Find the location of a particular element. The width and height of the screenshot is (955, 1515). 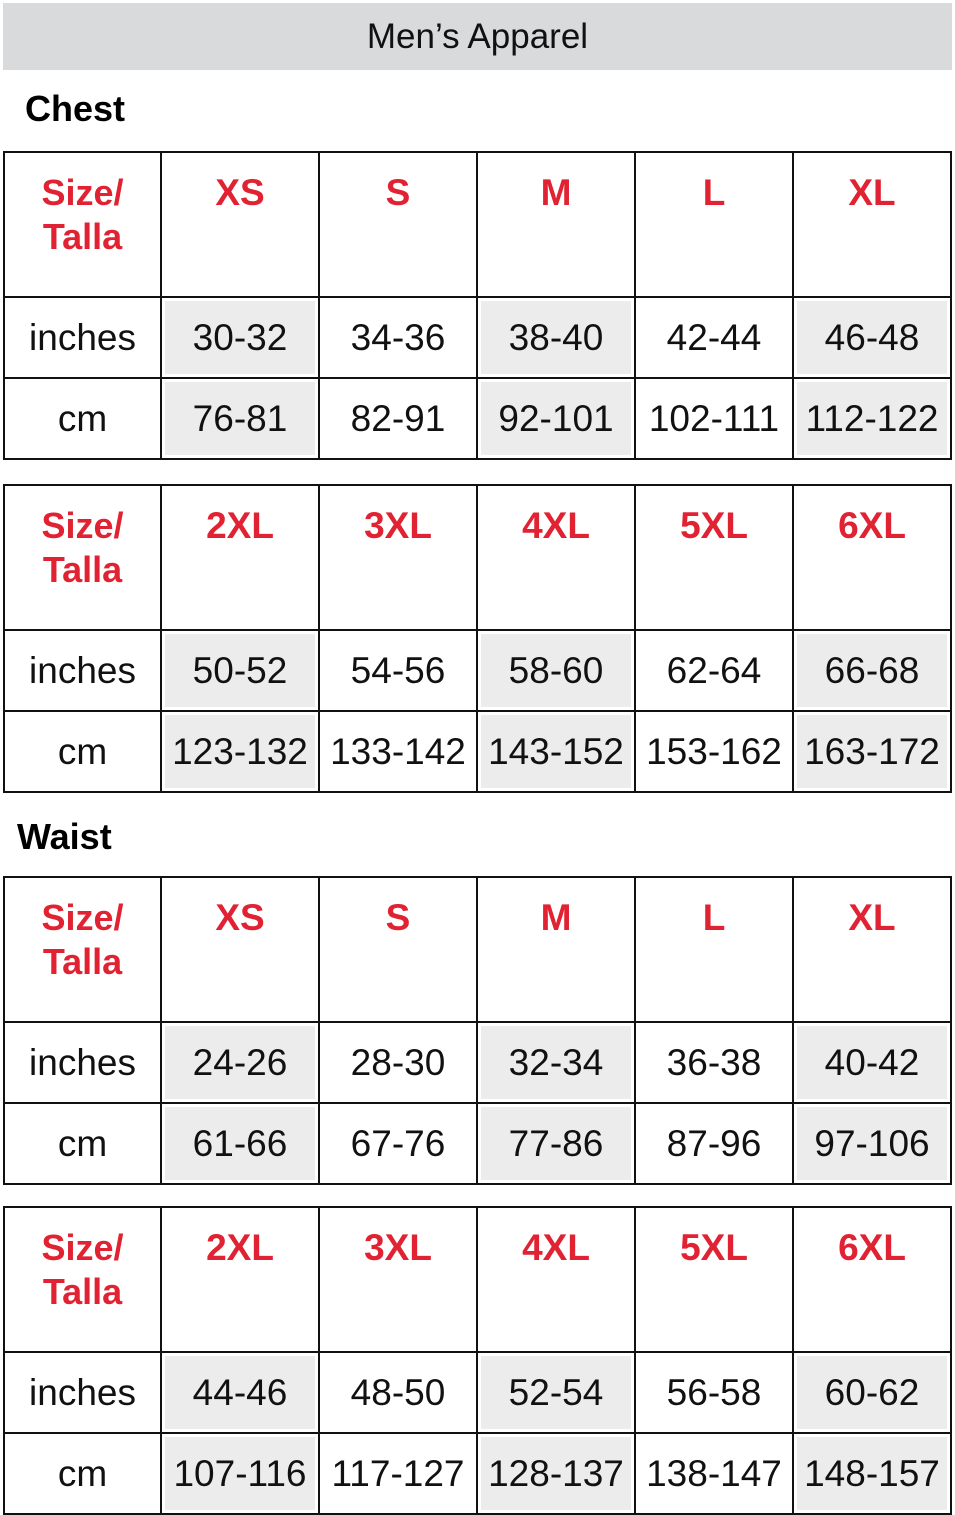

measurement-cell: 56-58 is located at coordinates (714, 1392).